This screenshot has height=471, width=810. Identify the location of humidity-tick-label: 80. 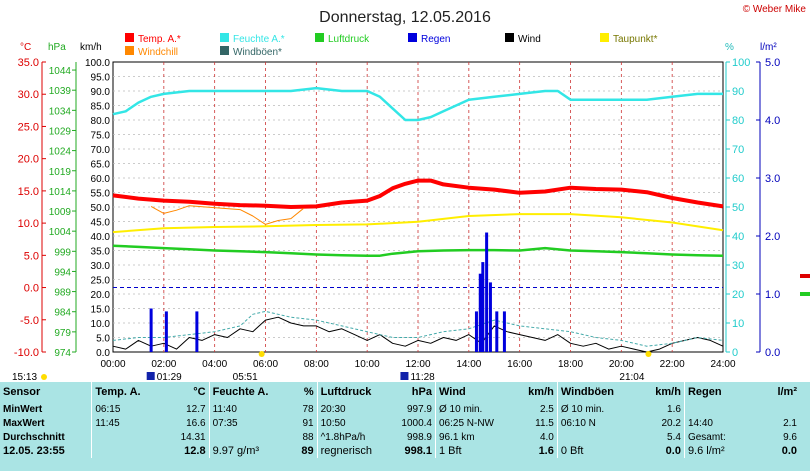
(738, 121).